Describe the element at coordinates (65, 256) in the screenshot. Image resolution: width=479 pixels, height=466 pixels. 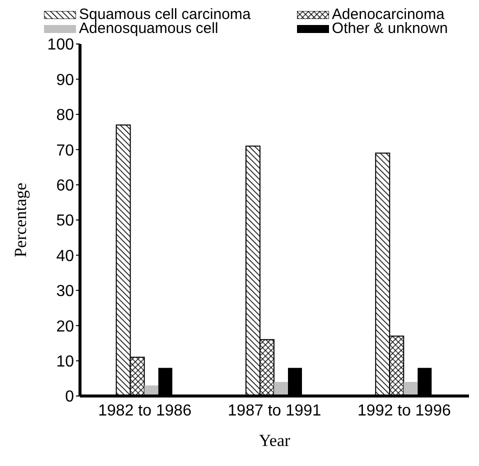
I see `y-tick-label: 40` at that location.